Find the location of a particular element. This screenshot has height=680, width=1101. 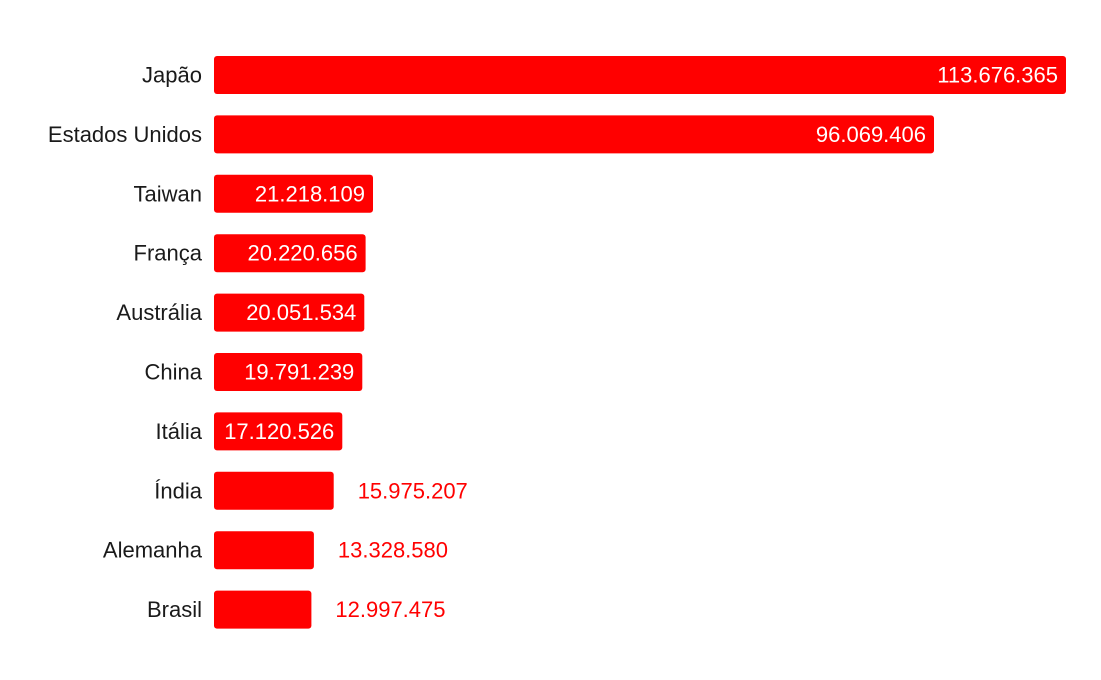

category-label: China is located at coordinates (174, 372).